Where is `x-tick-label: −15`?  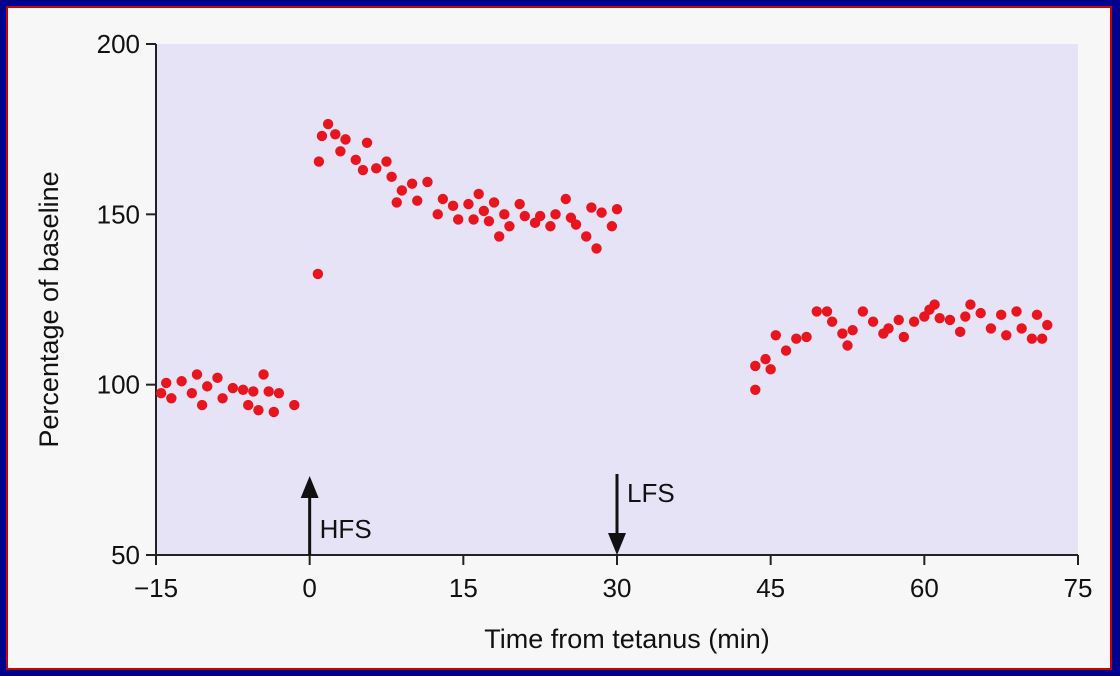
x-tick-label: −15 is located at coordinates (156, 588).